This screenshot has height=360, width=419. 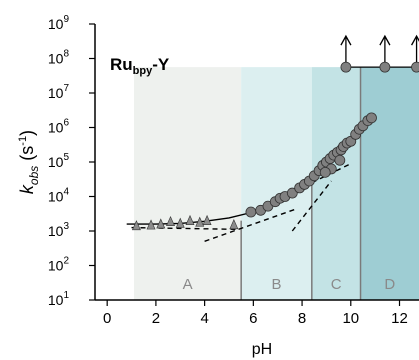 What do you see at coordinates (34, 175) in the screenshot?
I see `ylabel-subscript: obs` at bounding box center [34, 175].